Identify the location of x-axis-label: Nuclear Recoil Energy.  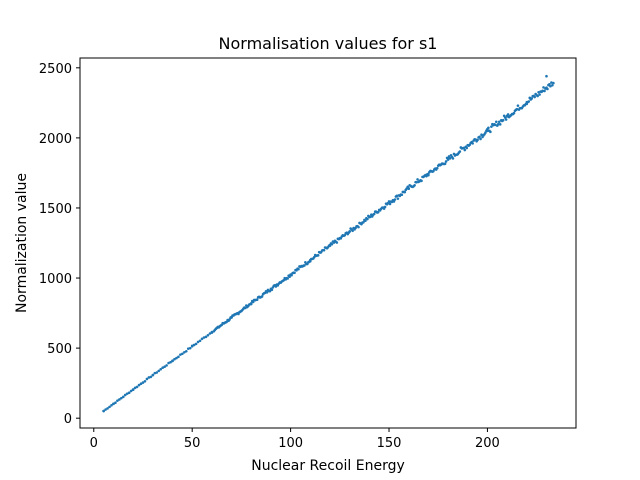
(328, 466).